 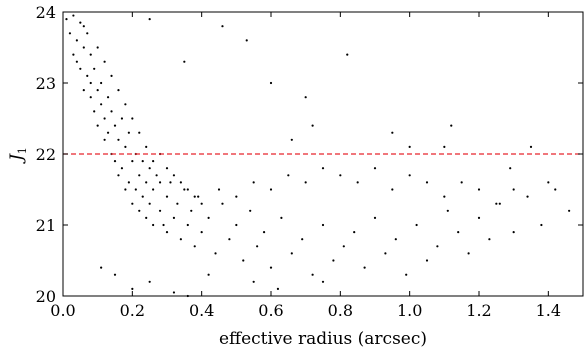 What do you see at coordinates (270, 310) in the screenshot?
I see `x-tick-label: 0.6` at bounding box center [270, 310].